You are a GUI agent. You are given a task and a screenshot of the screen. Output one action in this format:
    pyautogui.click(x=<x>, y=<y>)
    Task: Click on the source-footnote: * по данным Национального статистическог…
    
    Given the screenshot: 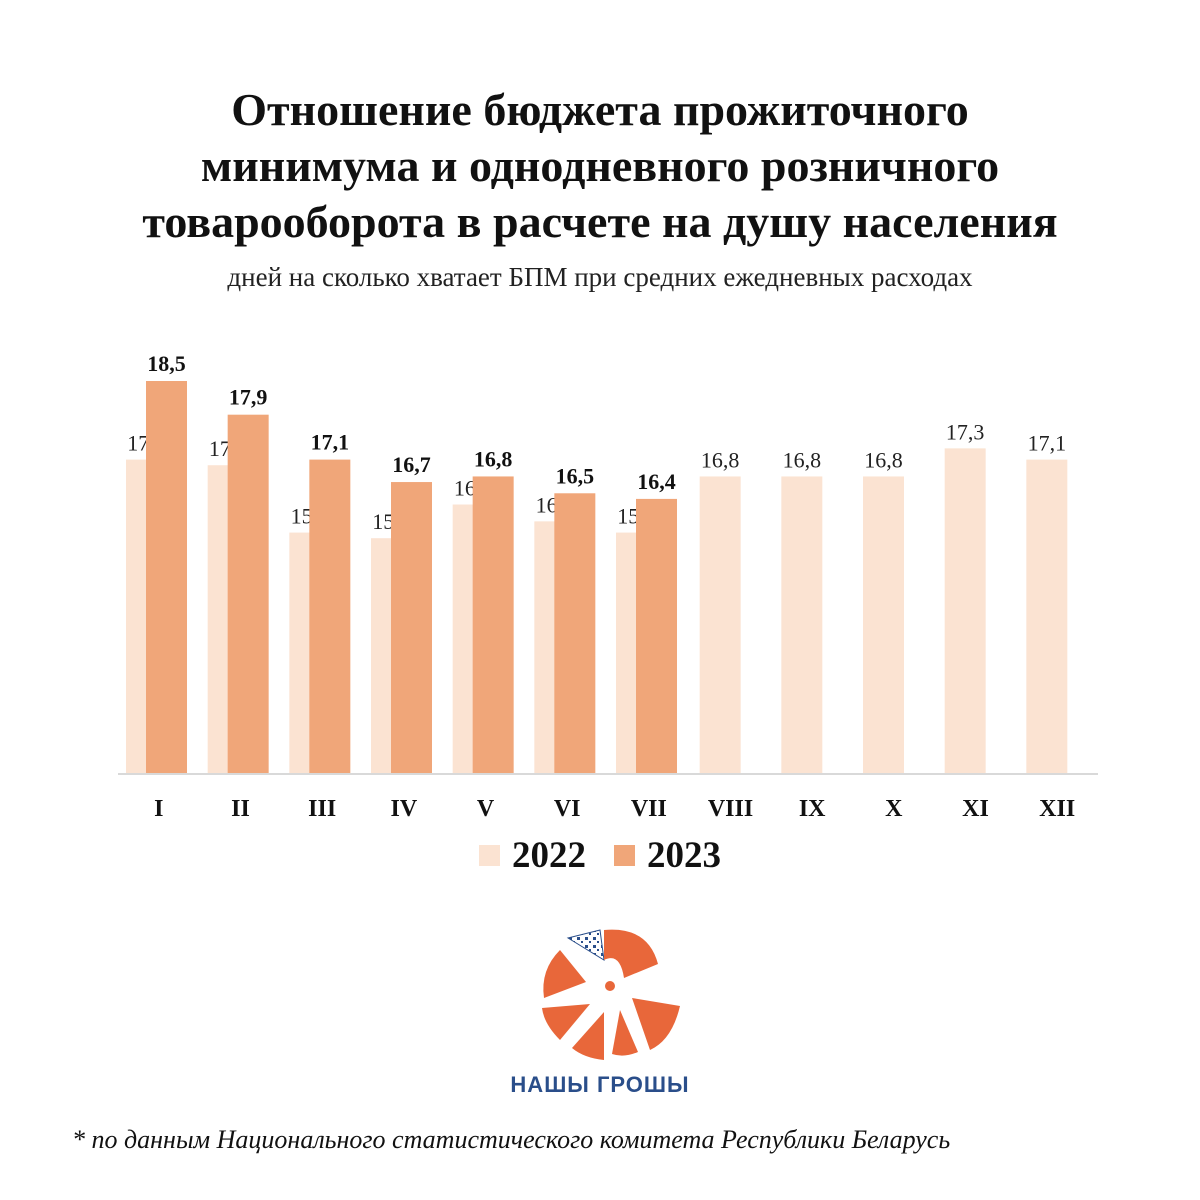 What is the action you would take?
    pyautogui.click(x=511, y=1139)
    